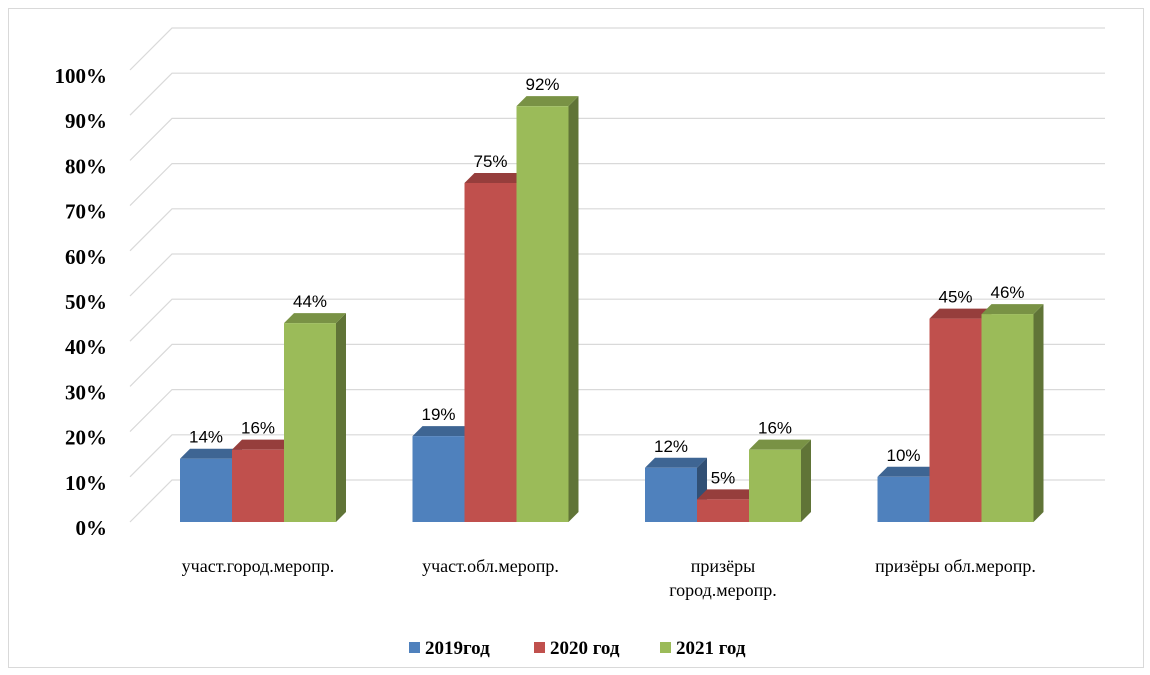 Image resolution: width=1150 pixels, height=675 pixels. I want to click on legend-item: 2020 год, so click(577, 648).